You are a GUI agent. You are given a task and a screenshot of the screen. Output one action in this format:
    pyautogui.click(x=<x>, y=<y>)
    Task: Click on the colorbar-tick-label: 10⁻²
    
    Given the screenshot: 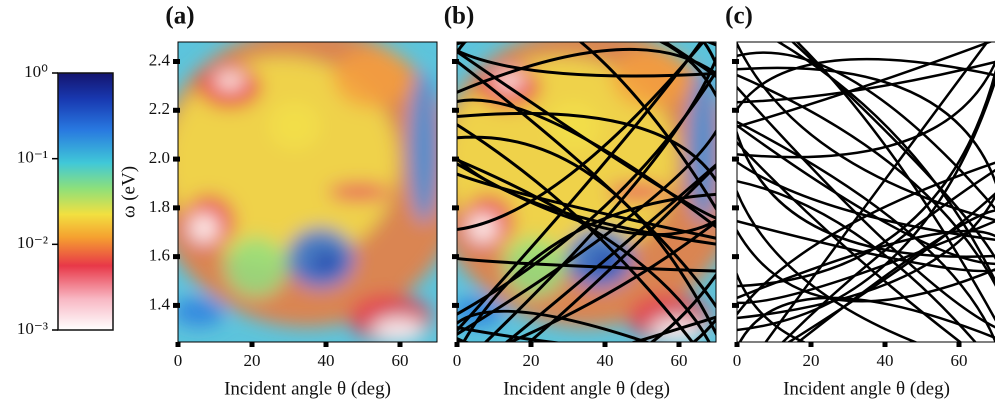 What is the action you would take?
    pyautogui.click(x=32, y=242)
    